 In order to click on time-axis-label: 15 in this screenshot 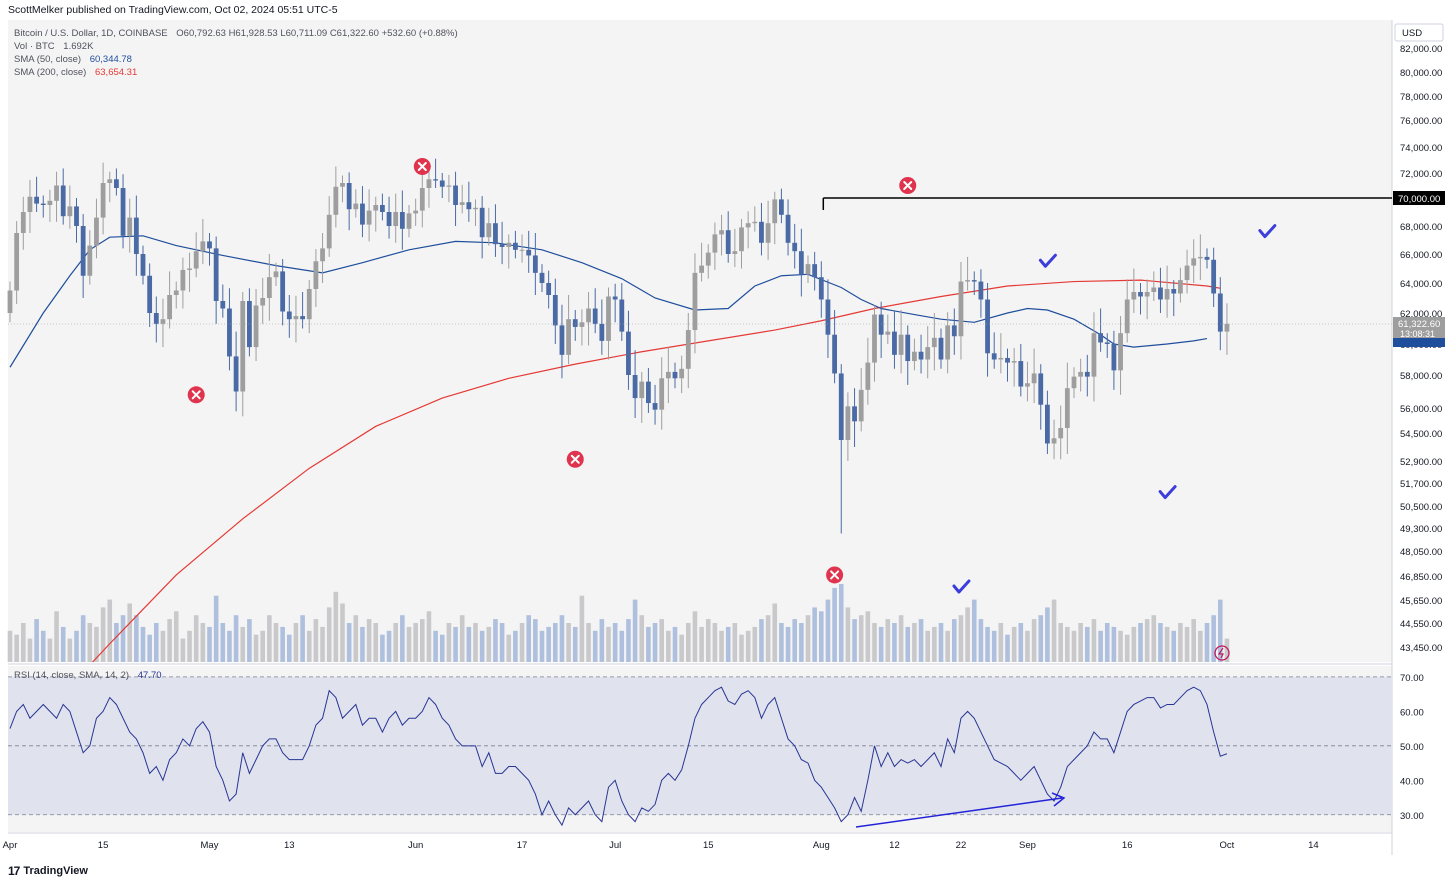, I will do `click(708, 845)`.